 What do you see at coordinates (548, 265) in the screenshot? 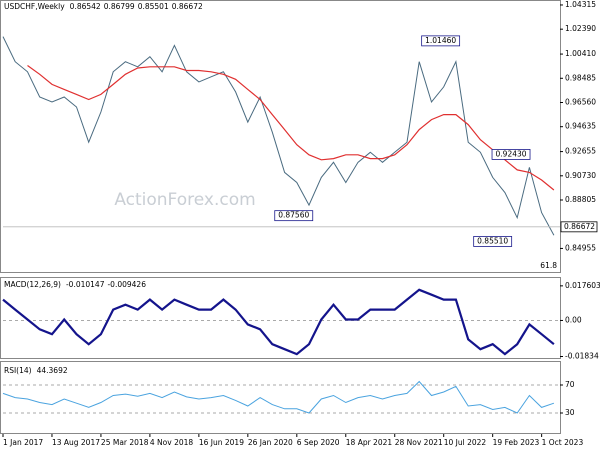
I see `fib-label: 61.8` at bounding box center [548, 265].